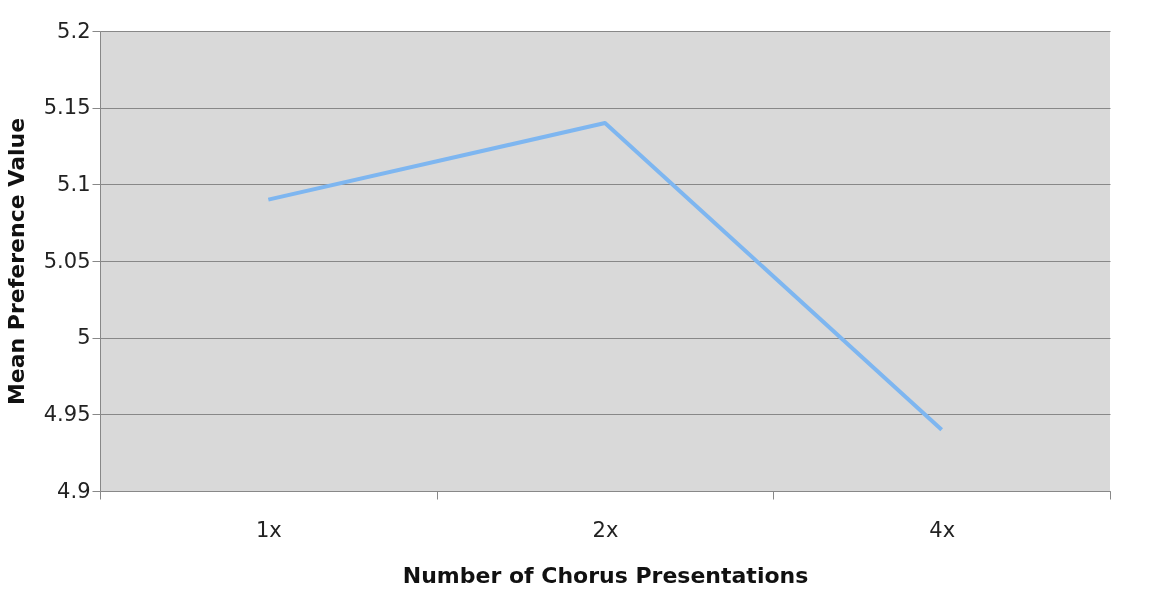  I want to click on y-tick-label: 4.95, so click(67, 413).